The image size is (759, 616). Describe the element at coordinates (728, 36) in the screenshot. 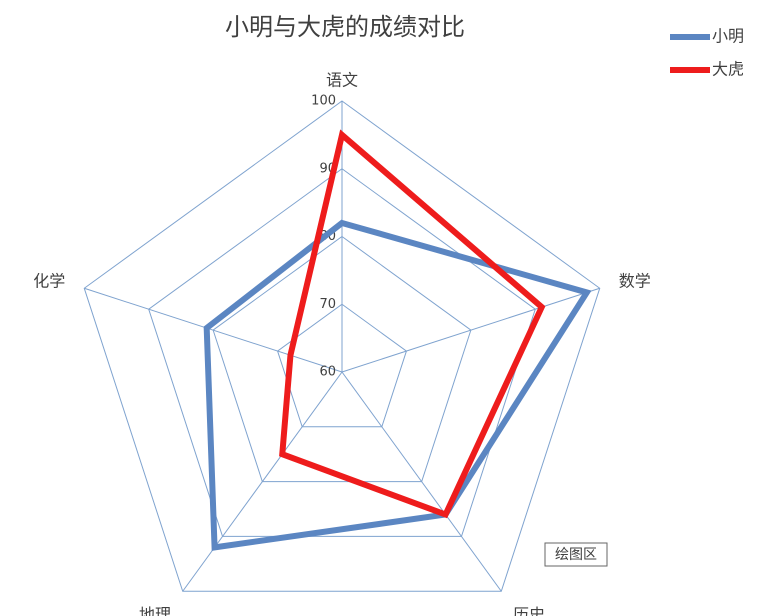

I see `legend-label: 小明` at that location.